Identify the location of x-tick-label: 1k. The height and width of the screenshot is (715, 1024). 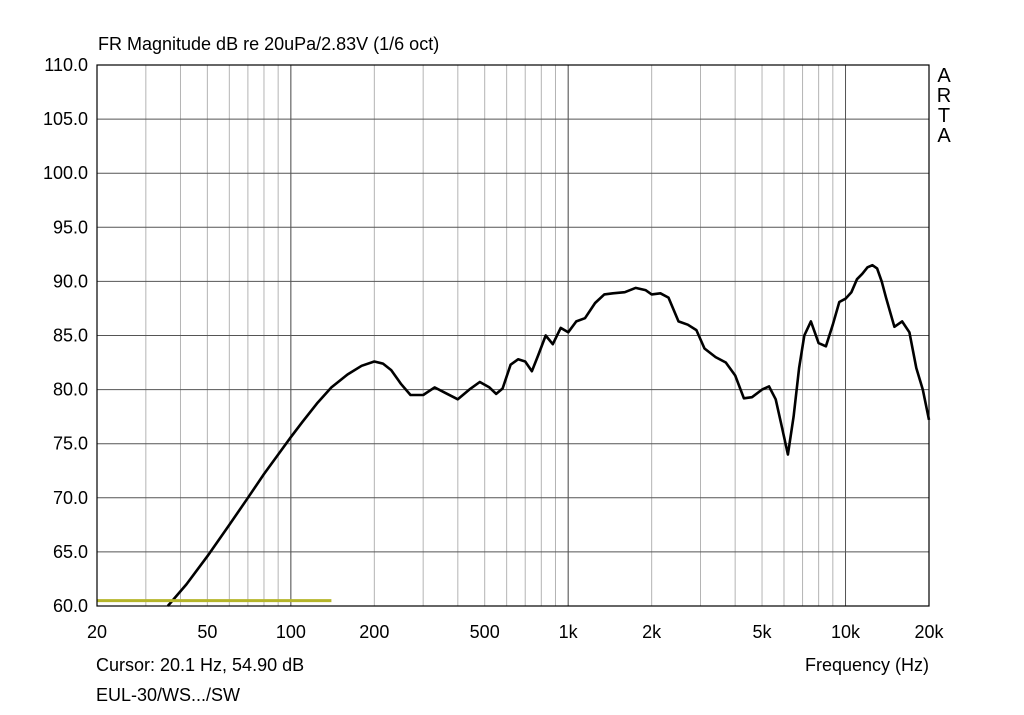
(569, 632).